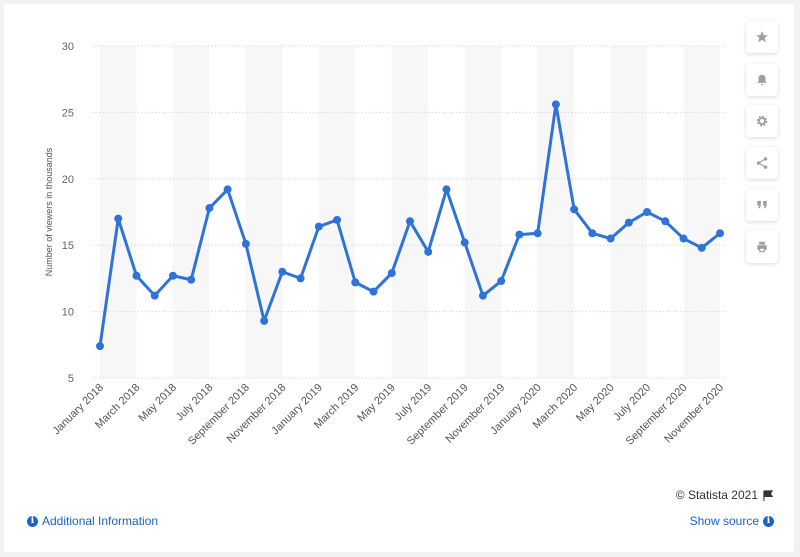  I want to click on cite-button, so click(762, 205).